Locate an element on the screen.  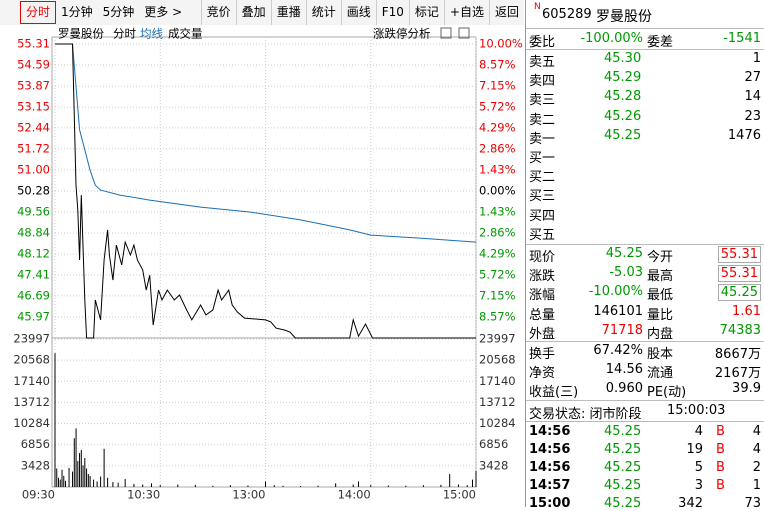
time-tick-label: 10:30 is located at coordinates (143, 495).